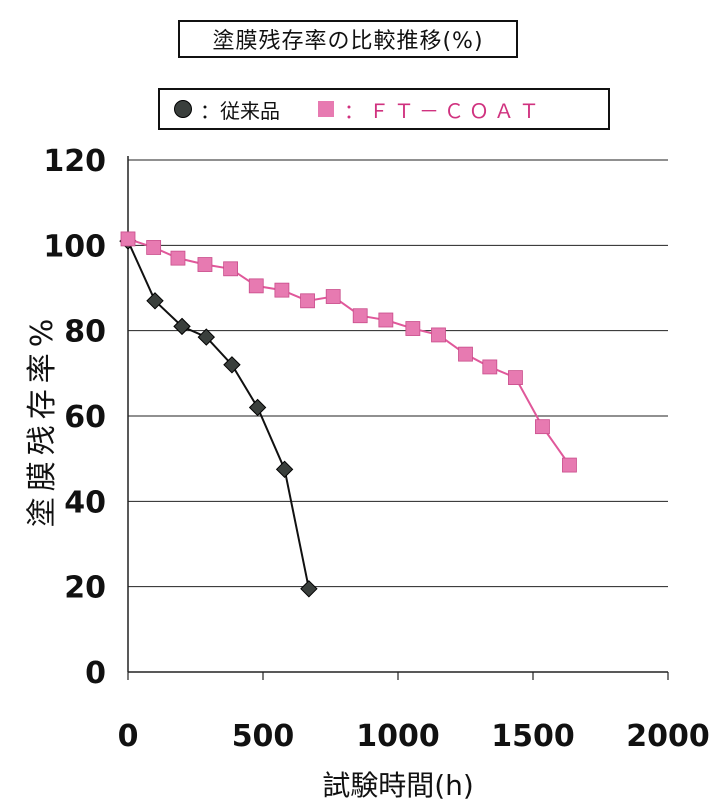 Image resolution: width=710 pixels, height=805 pixels. Describe the element at coordinates (218, 414) in the screenshot. I see `series-line` at that location.